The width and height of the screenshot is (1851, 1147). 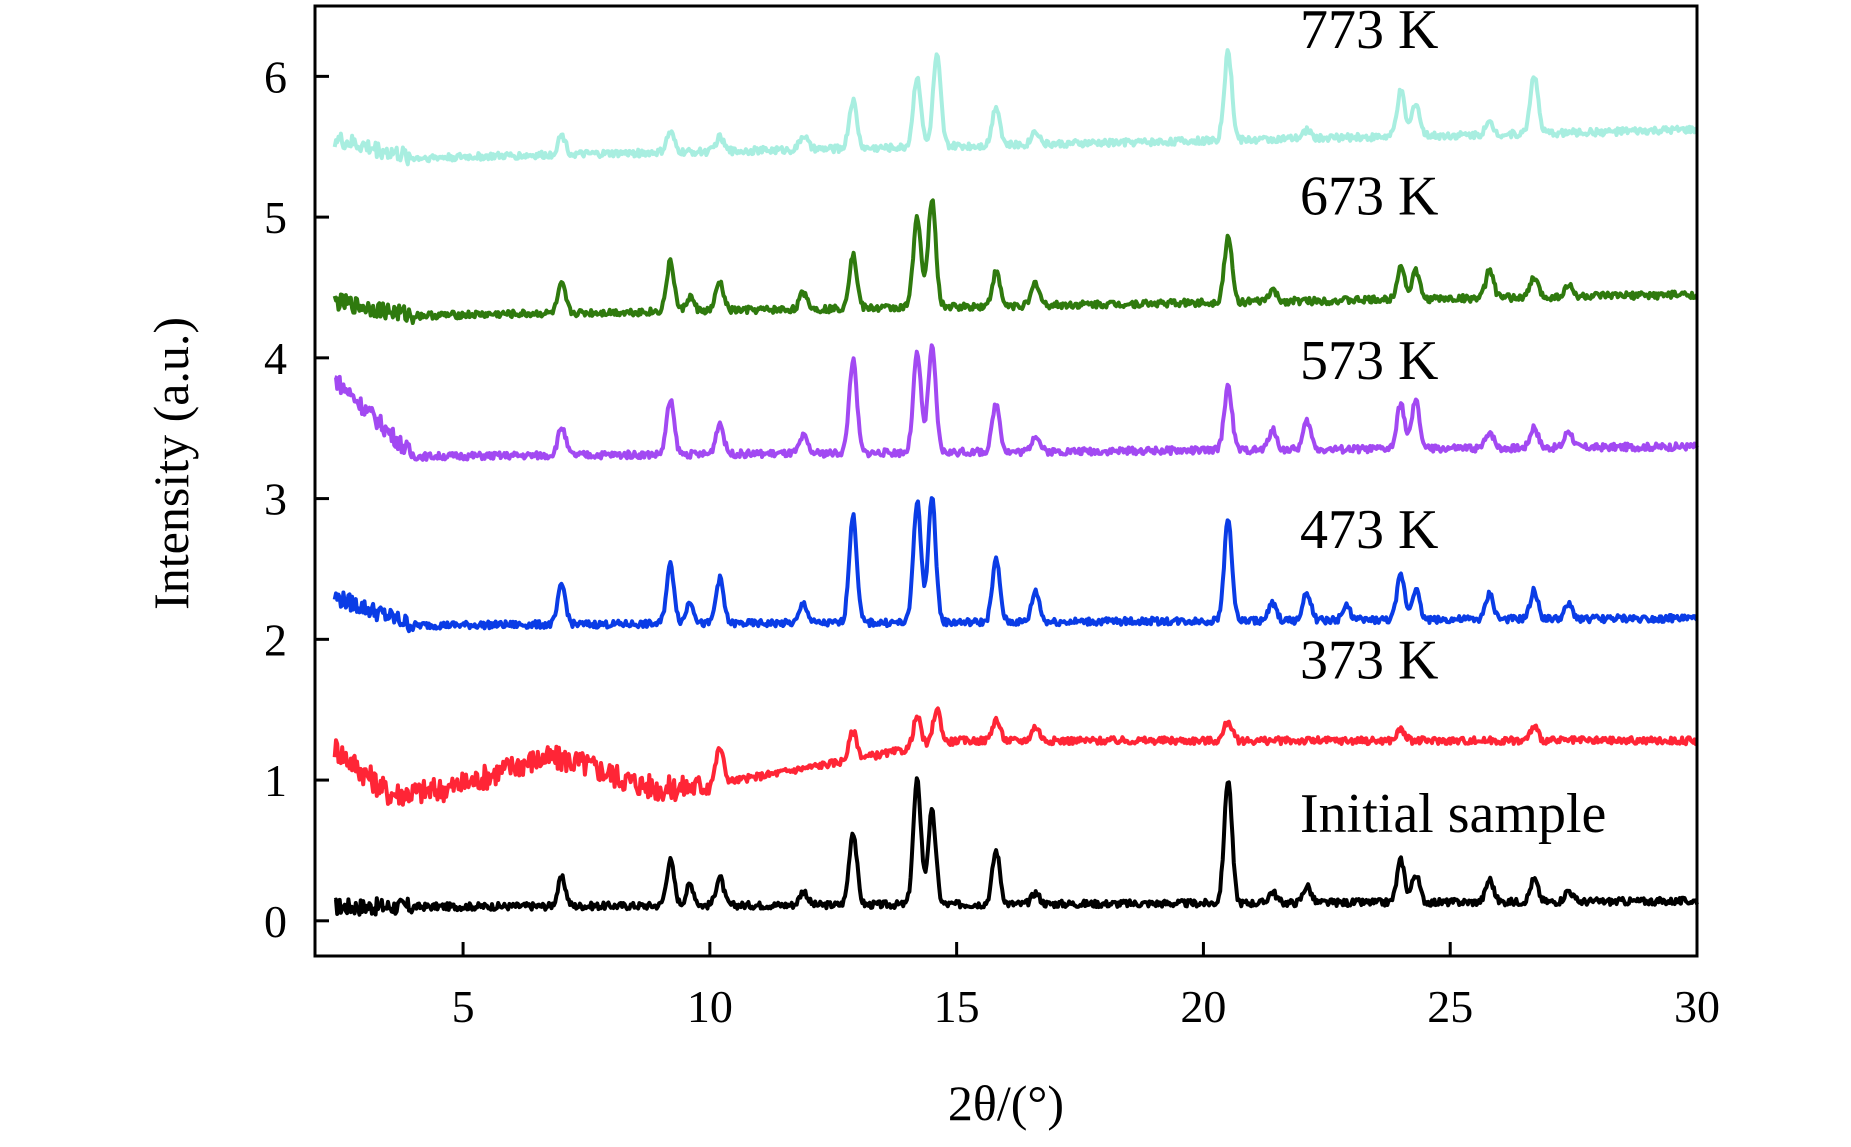 I want to click on x-axis-ticks: 5 10 15 20 25 30, so click(x=1086, y=987).